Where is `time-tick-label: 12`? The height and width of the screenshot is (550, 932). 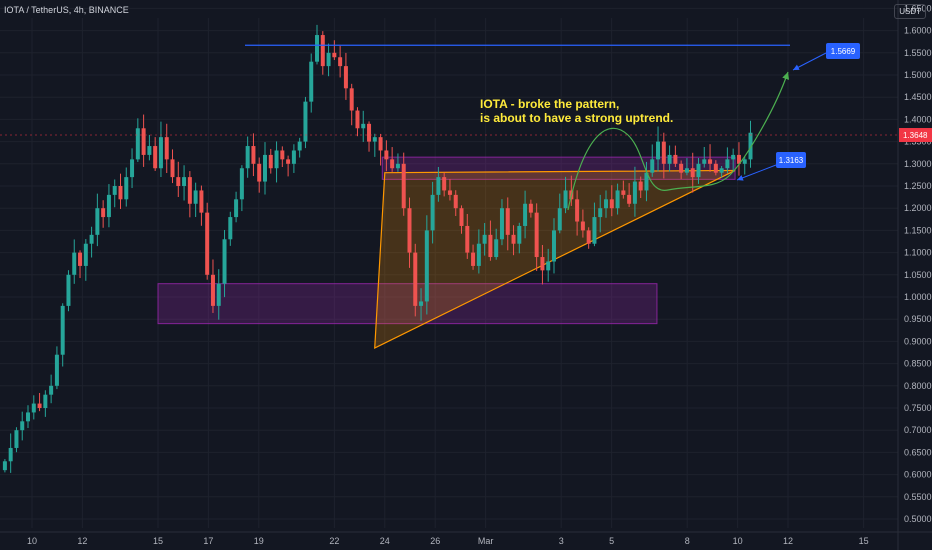
time-tick-label: 12 is located at coordinates (788, 541).